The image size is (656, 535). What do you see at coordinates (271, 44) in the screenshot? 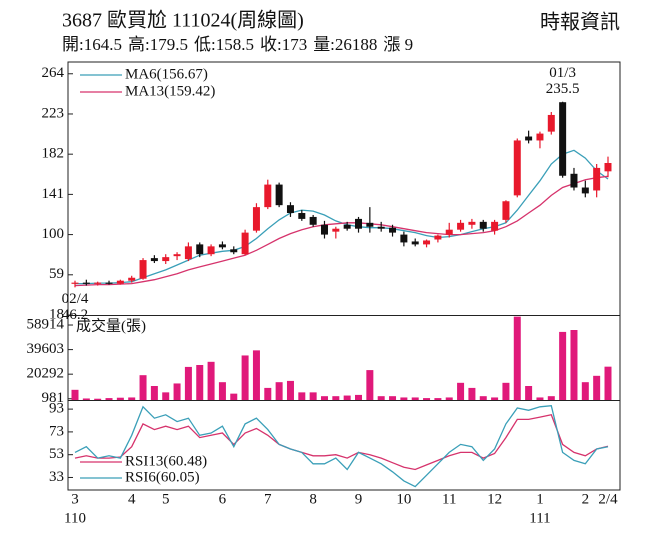
I see `summary-label: 收:` at bounding box center [271, 44].